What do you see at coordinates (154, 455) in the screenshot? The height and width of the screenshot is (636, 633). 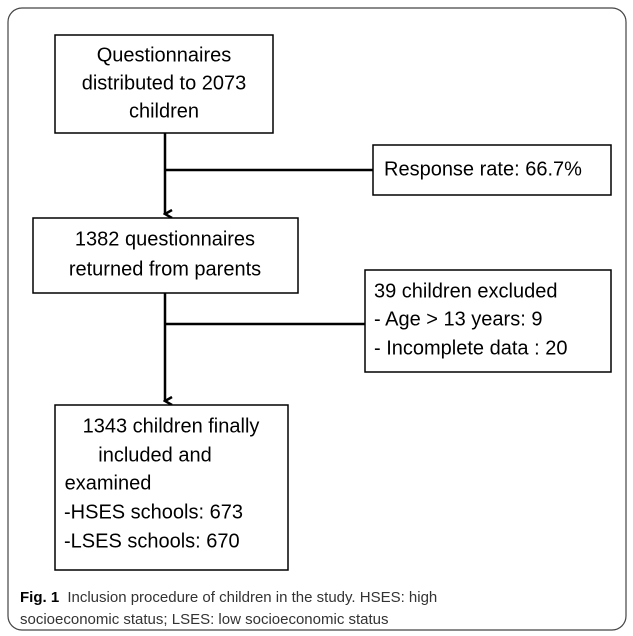 I see `node-text: included and` at bounding box center [154, 455].